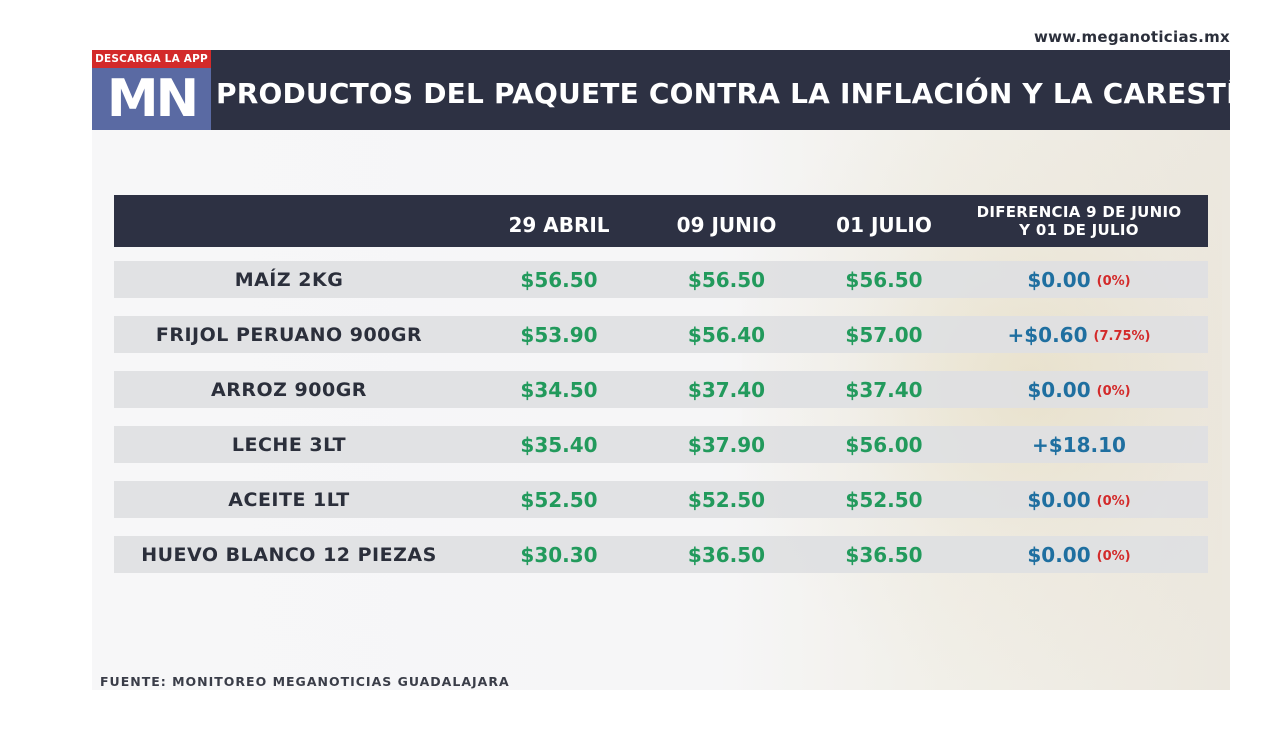  What do you see at coordinates (726, 499) in the screenshot?
I see `price-09-junio: $52.50` at bounding box center [726, 499].